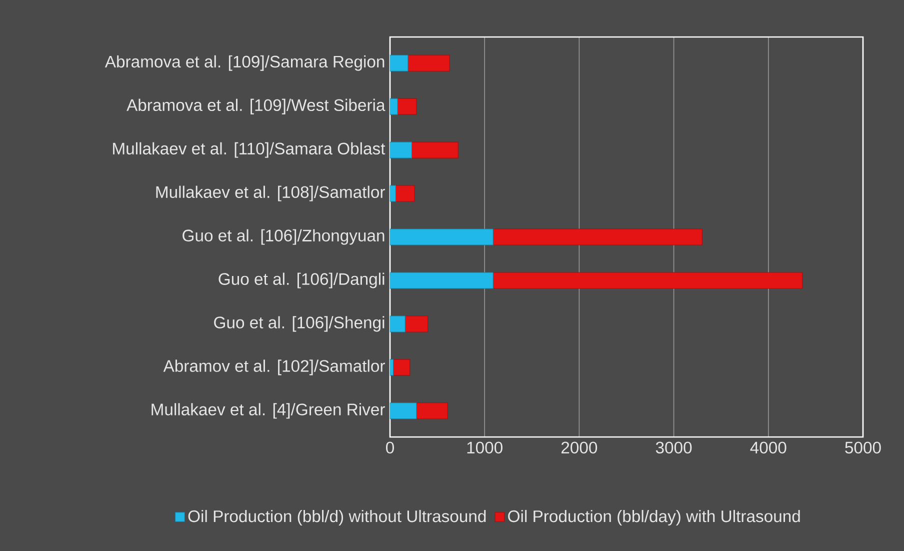 The image size is (904, 551). I want to click on x-tick-label: 5000, so click(863, 448).